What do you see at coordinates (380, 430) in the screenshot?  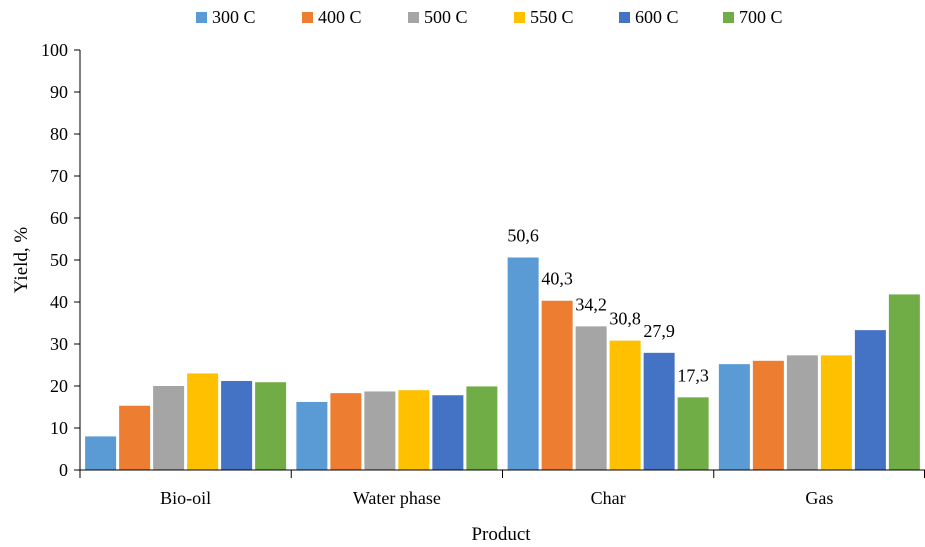 I see `bar-water-phase-500-c` at bounding box center [380, 430].